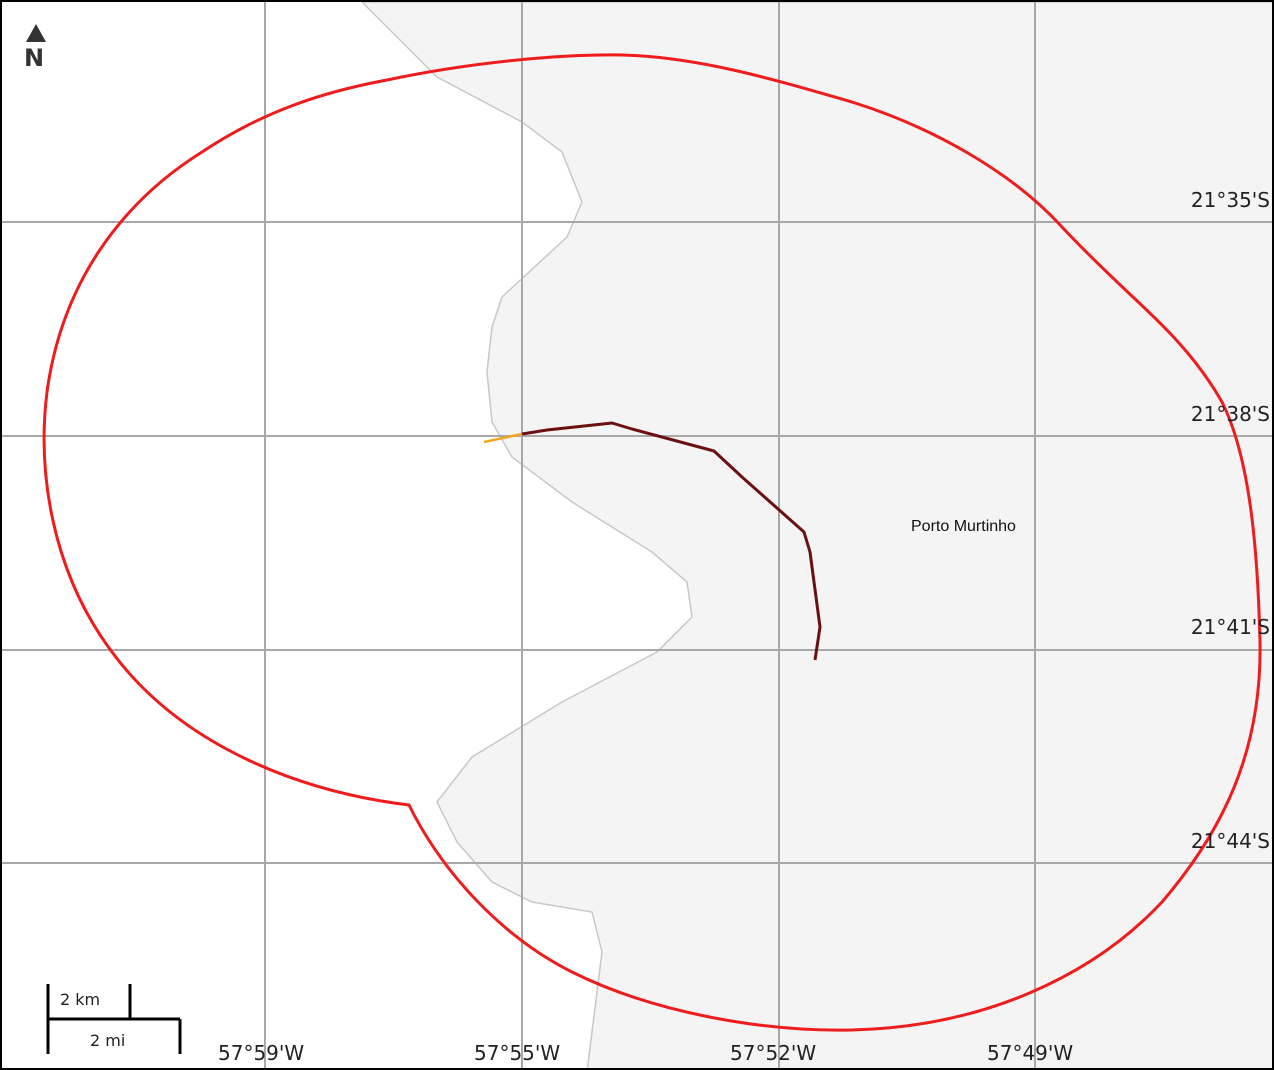 This screenshot has height=1070, width=1274. I want to click on lon-label-57-55: 57°55'W, so click(517, 1053).